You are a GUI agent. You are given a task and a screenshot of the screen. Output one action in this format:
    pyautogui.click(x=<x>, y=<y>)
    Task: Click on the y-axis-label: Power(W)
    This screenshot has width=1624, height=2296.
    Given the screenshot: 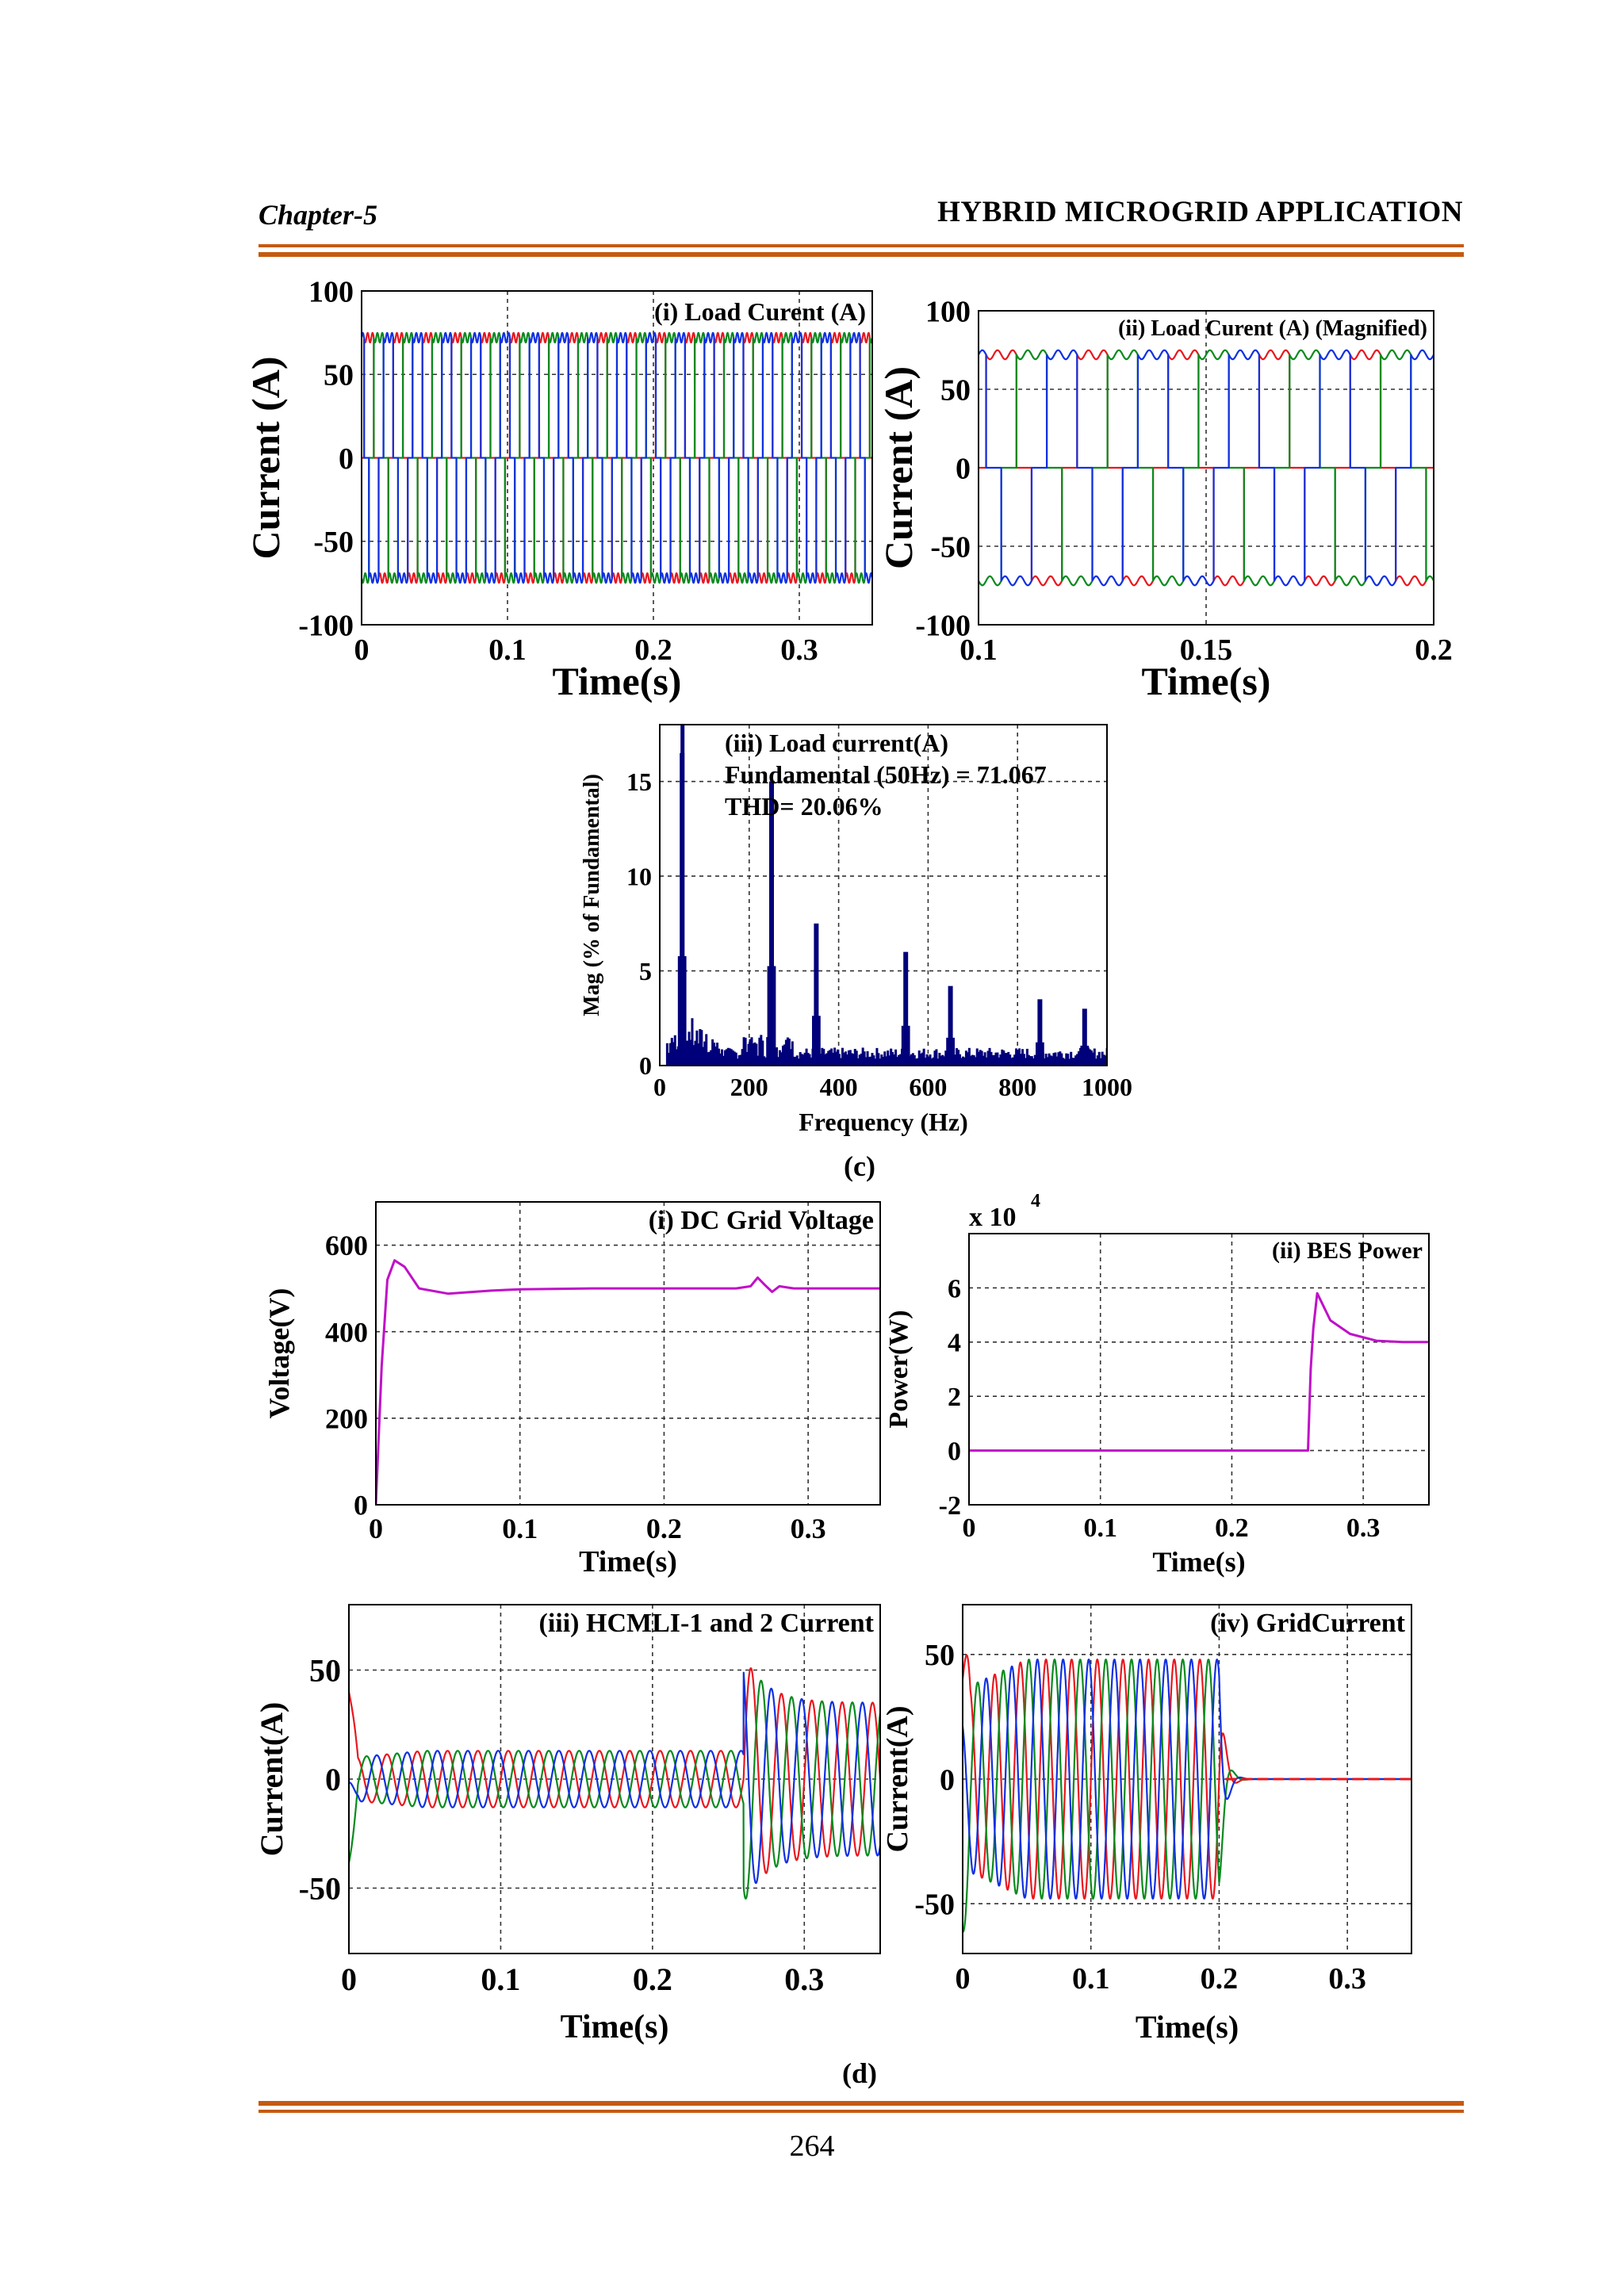 What is the action you would take?
    pyautogui.click(x=899, y=1369)
    